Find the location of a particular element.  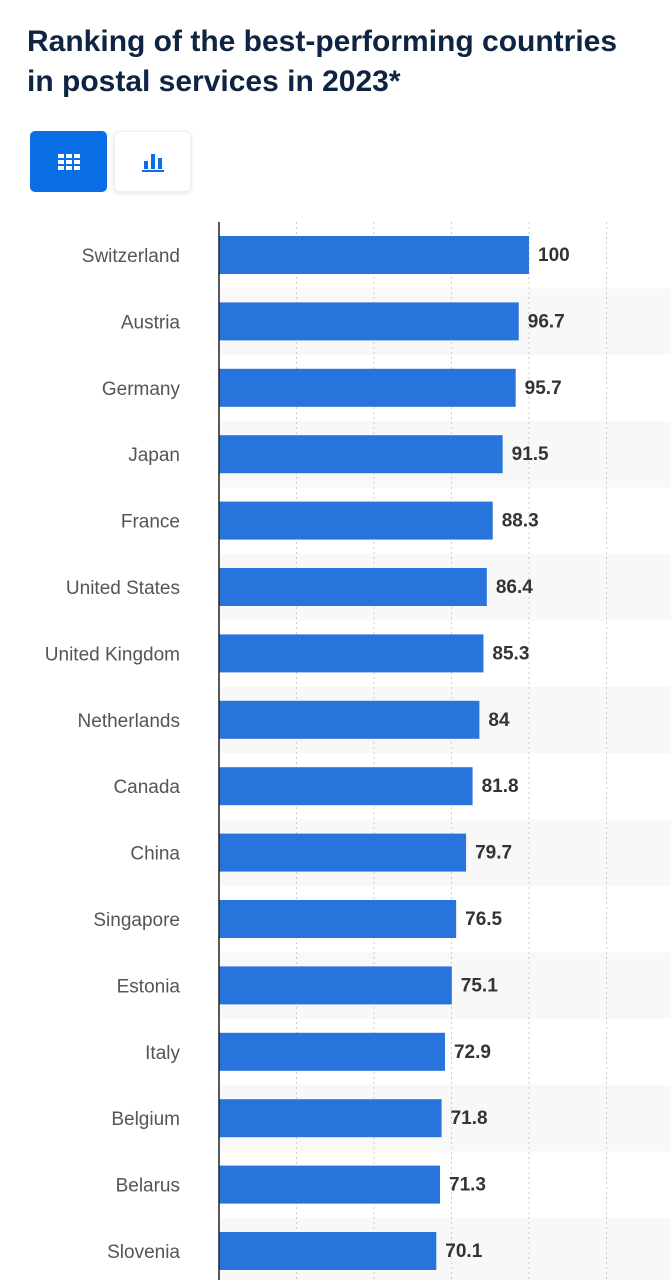

value-label: 70.1 is located at coordinates (463, 1251).